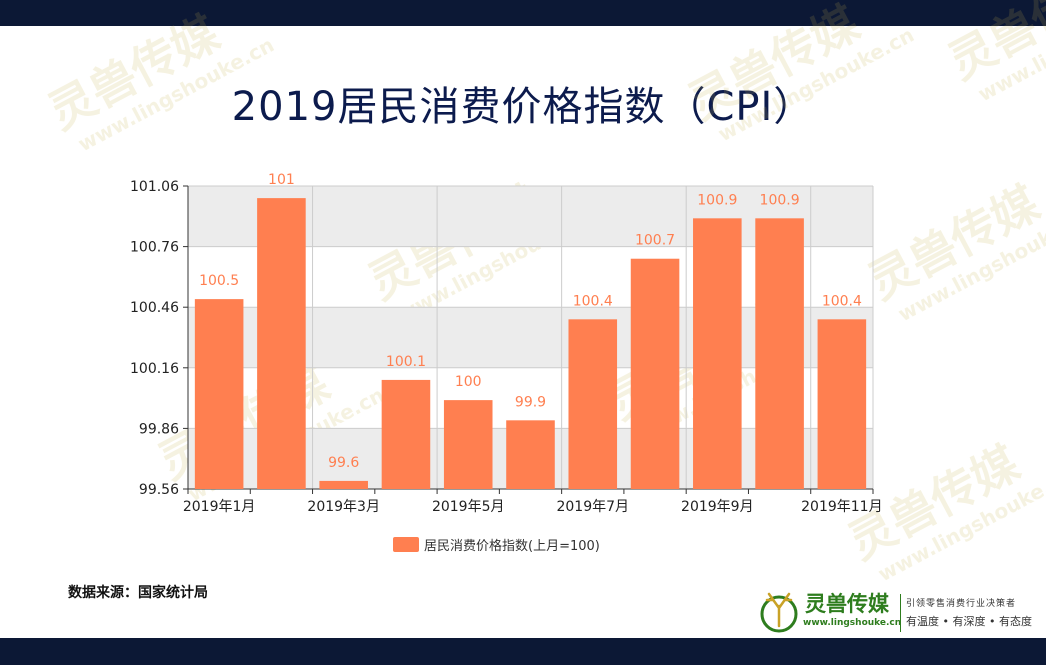  What do you see at coordinates (512, 546) in the screenshot?
I see `legend-label: 居民消费价格指数(上月=100)` at bounding box center [512, 546].